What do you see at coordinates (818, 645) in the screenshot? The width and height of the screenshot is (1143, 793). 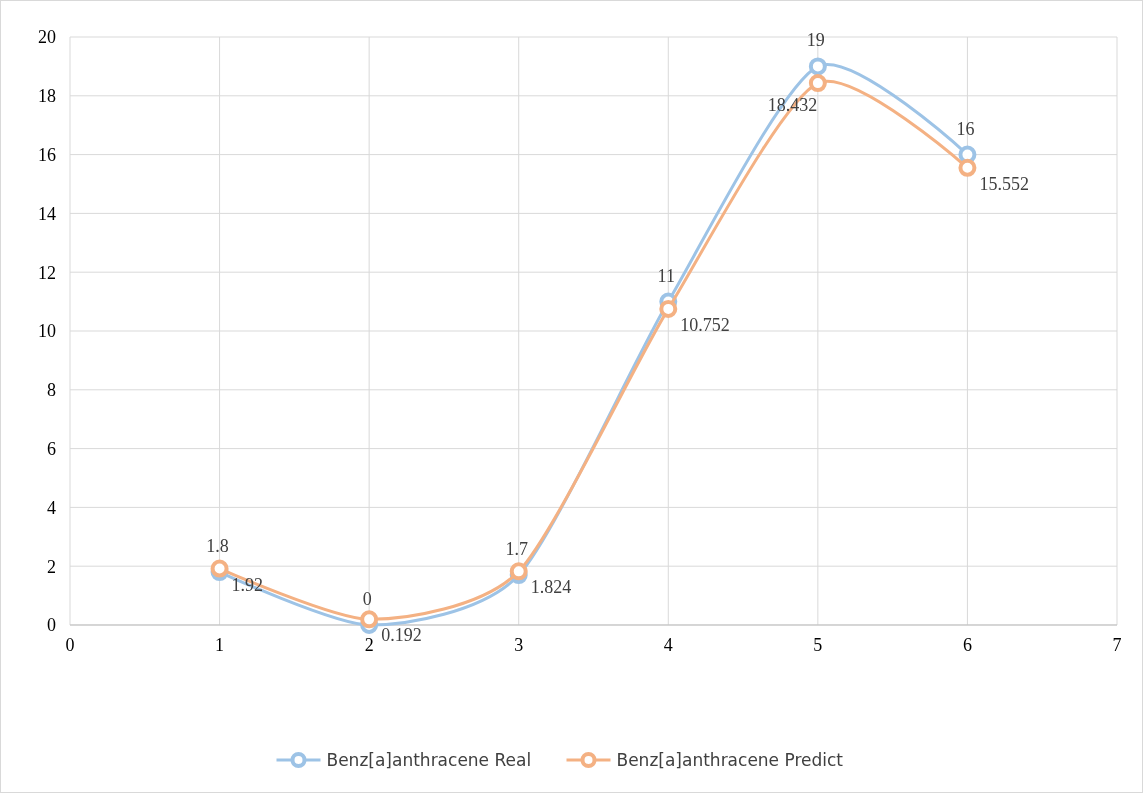 I see `x-tick-label: 5` at bounding box center [818, 645].